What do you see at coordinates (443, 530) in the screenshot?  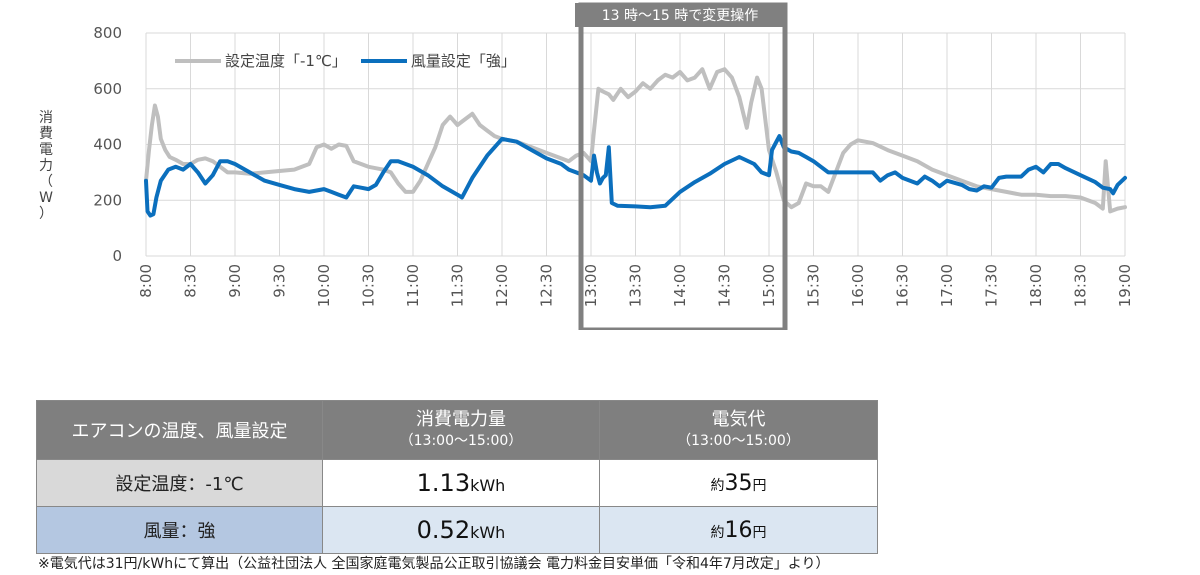 I see `kwh-value: 0.52` at bounding box center [443, 530].